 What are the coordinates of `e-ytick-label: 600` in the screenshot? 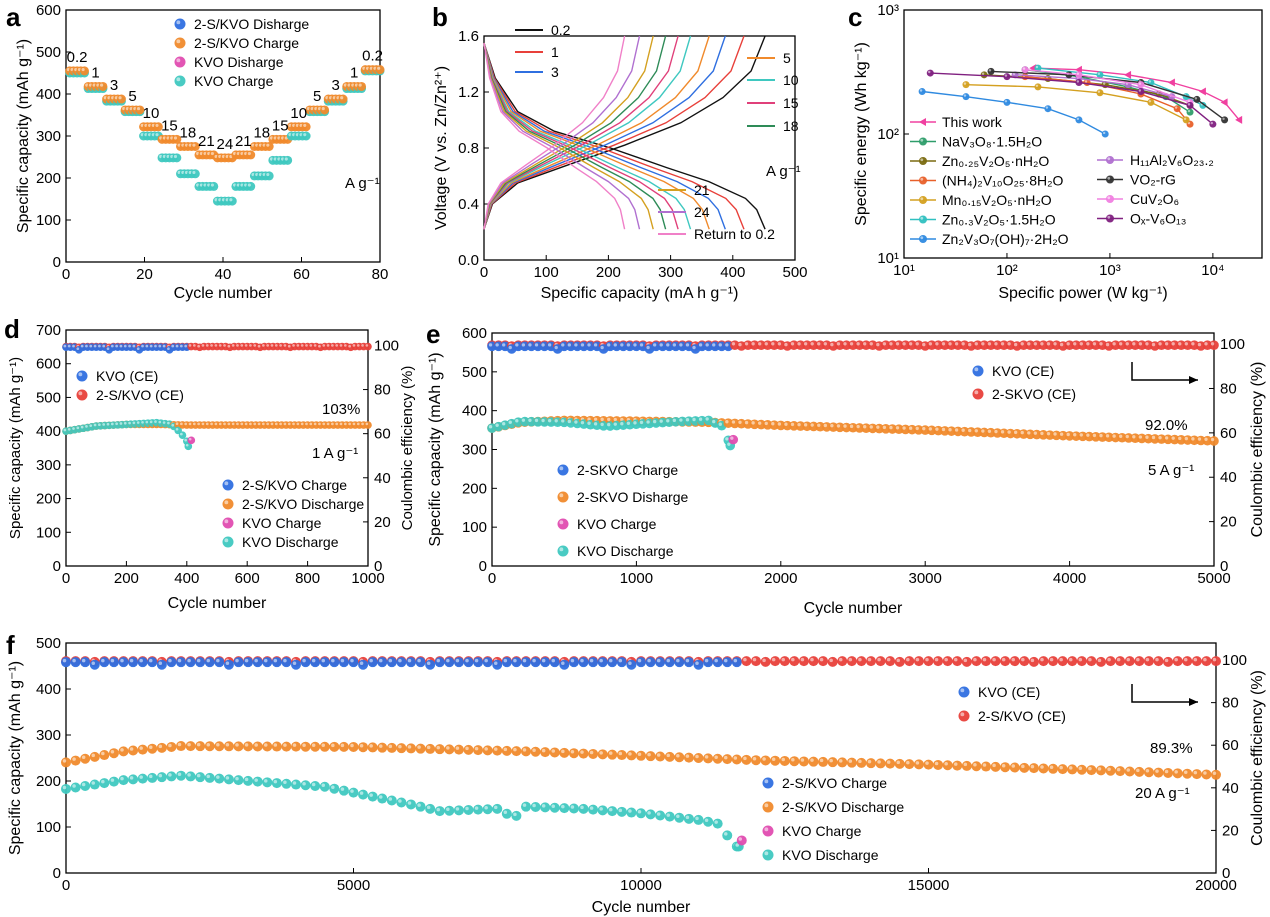 It's located at (474, 333).